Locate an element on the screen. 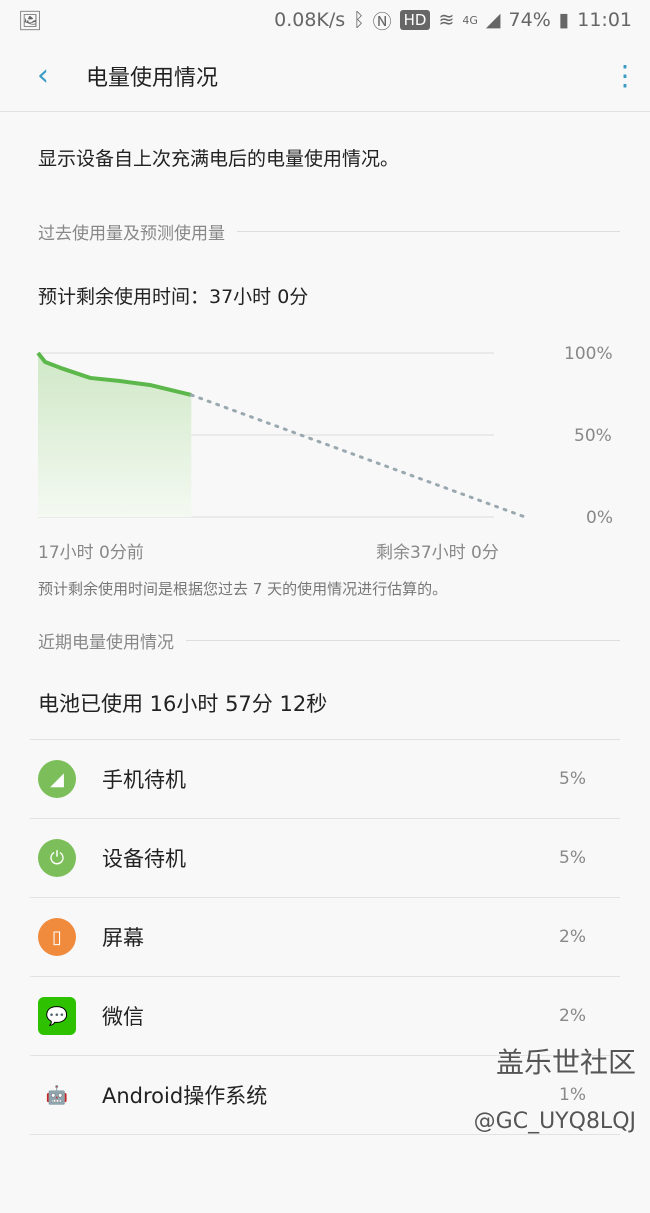 The image size is (650, 1213). app-name: Android操作系统 is located at coordinates (185, 1096).